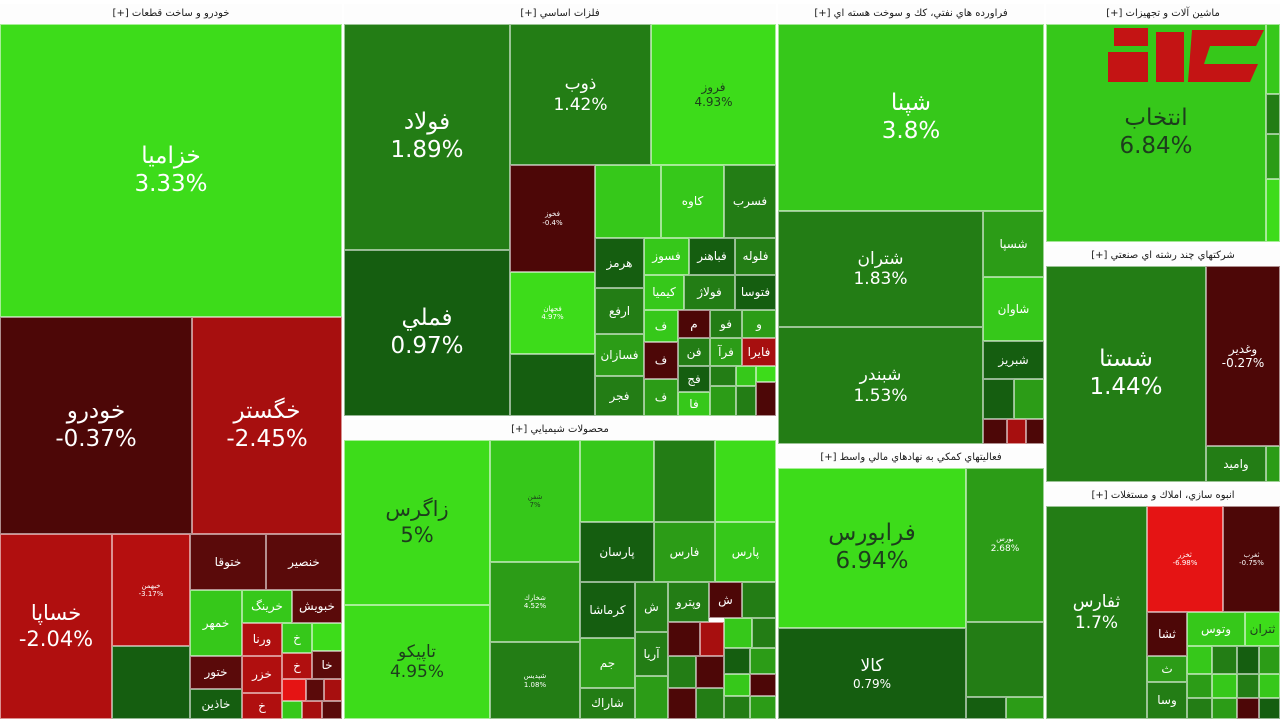 This screenshot has width=1280, height=719. Describe the element at coordinates (692, 201) in the screenshot. I see `tile-kave: كاوه` at that location.